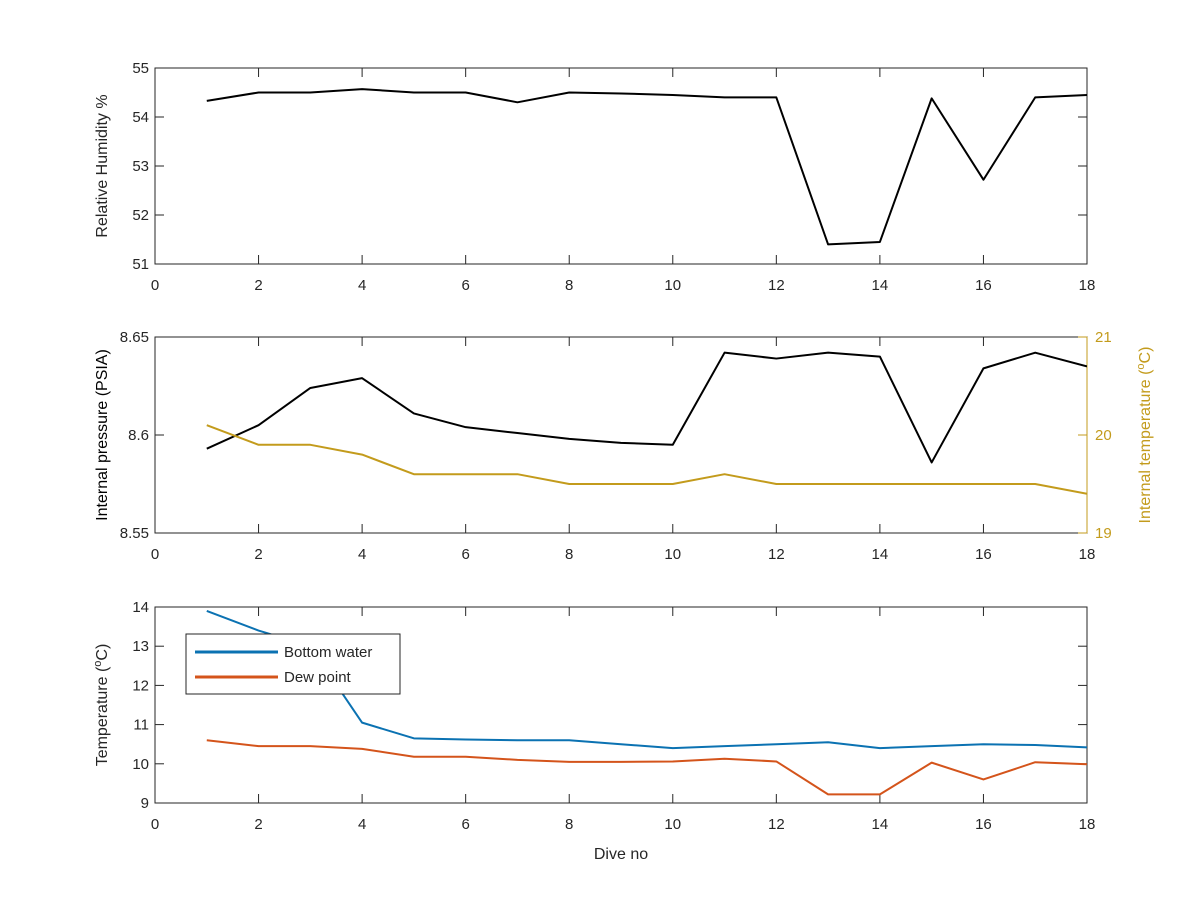 The height and width of the screenshot is (900, 1200). What do you see at coordinates (140, 646) in the screenshot?
I see `y-tick-label: 13` at bounding box center [140, 646].